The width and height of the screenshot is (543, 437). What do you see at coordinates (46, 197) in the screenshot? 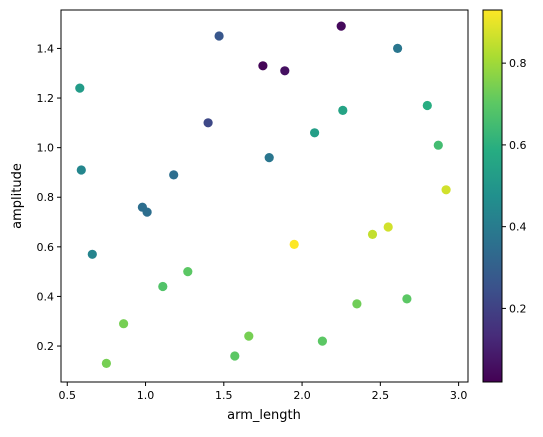
I see `y-tick-label-3: 0.8` at bounding box center [46, 197].